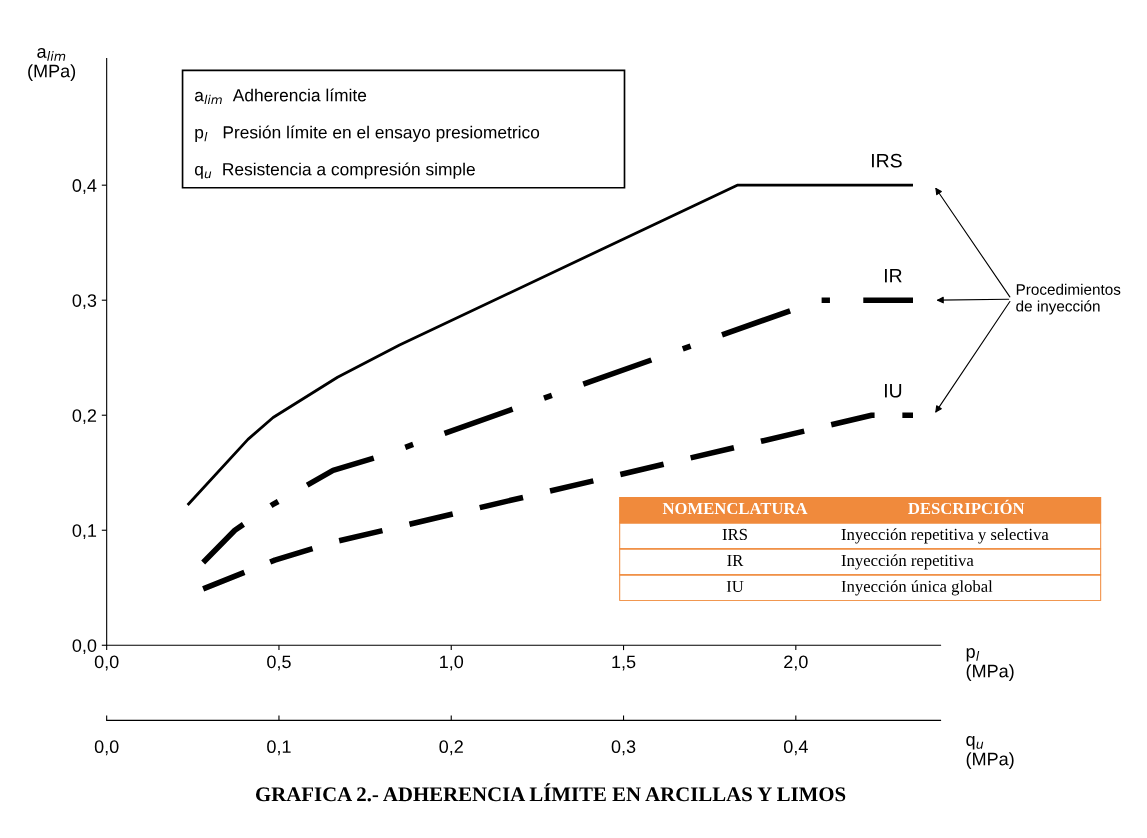 Image resolution: width=1147 pixels, height=838 pixels. I want to click on y-tick-label: 0,0, so click(84, 647).